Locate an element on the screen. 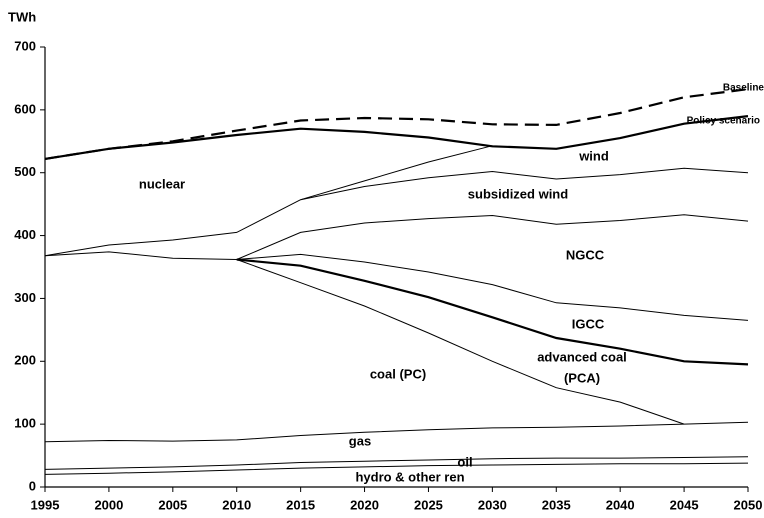  series-label: Baseline is located at coordinates (743, 88).